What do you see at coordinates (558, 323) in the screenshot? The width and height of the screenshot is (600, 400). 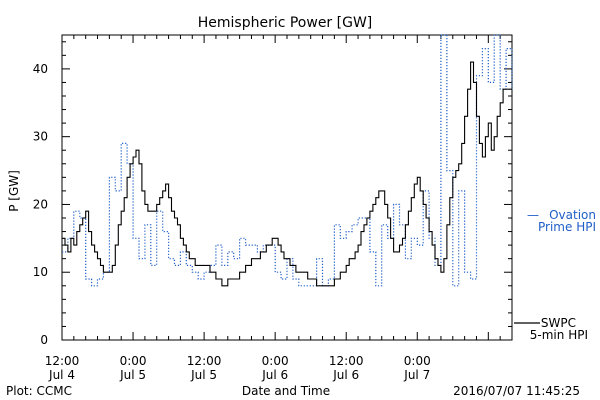 I see `legend-swpc-line1: SWPC` at bounding box center [558, 323].